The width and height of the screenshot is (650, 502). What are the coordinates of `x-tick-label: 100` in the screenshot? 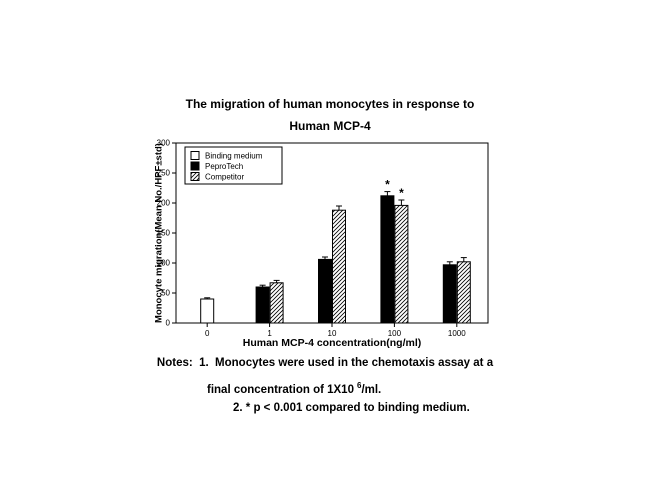 It's located at (395, 333).